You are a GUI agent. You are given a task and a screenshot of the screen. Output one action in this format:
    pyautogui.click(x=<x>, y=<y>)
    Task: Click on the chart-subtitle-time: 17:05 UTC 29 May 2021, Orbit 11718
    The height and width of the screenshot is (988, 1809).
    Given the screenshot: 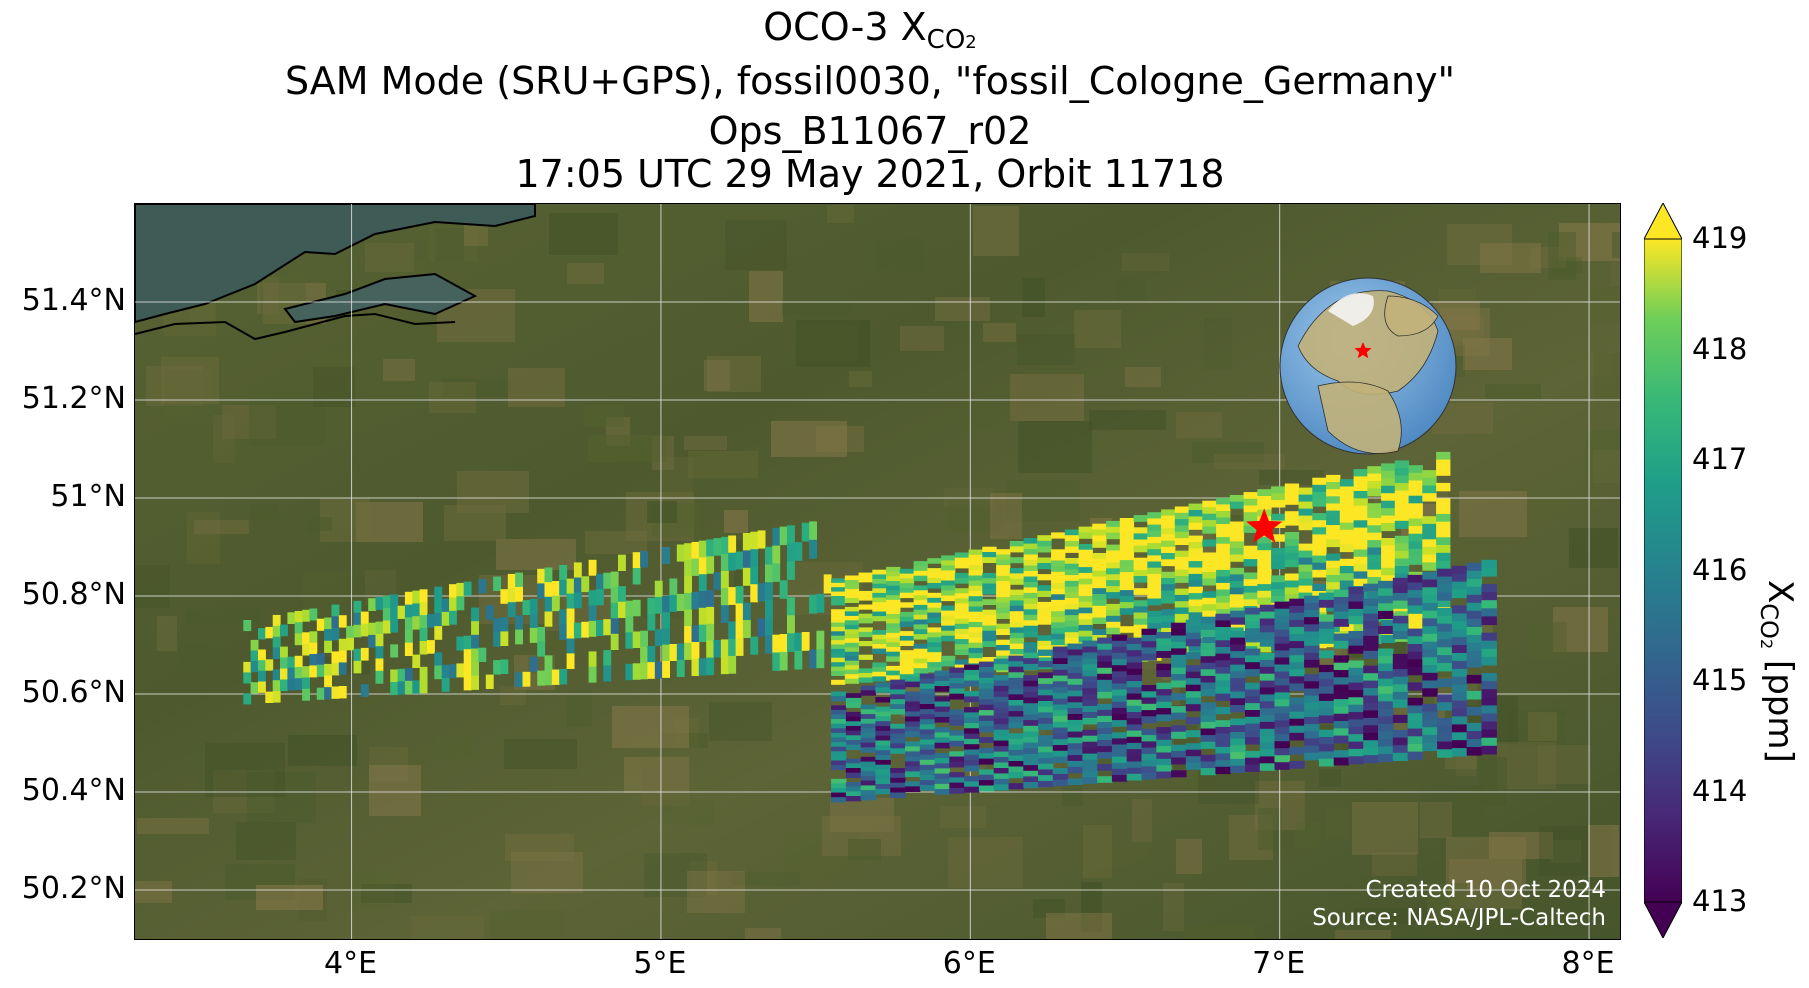 What is the action you would take?
    pyautogui.click(x=870, y=174)
    